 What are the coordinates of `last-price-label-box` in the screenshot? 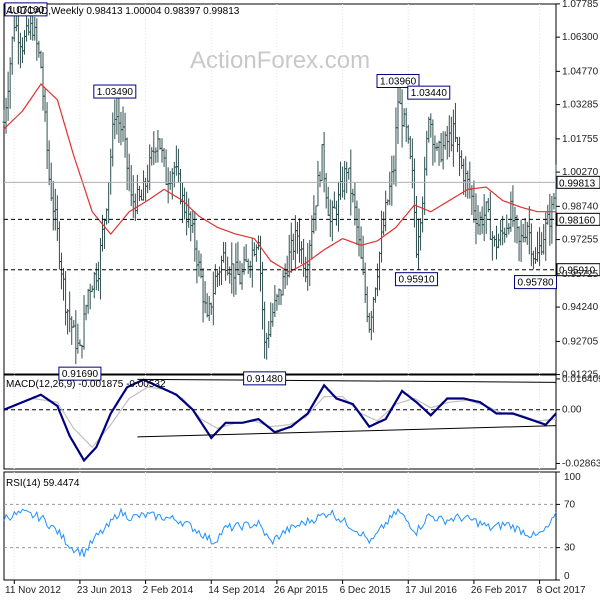 It's located at (578, 182).